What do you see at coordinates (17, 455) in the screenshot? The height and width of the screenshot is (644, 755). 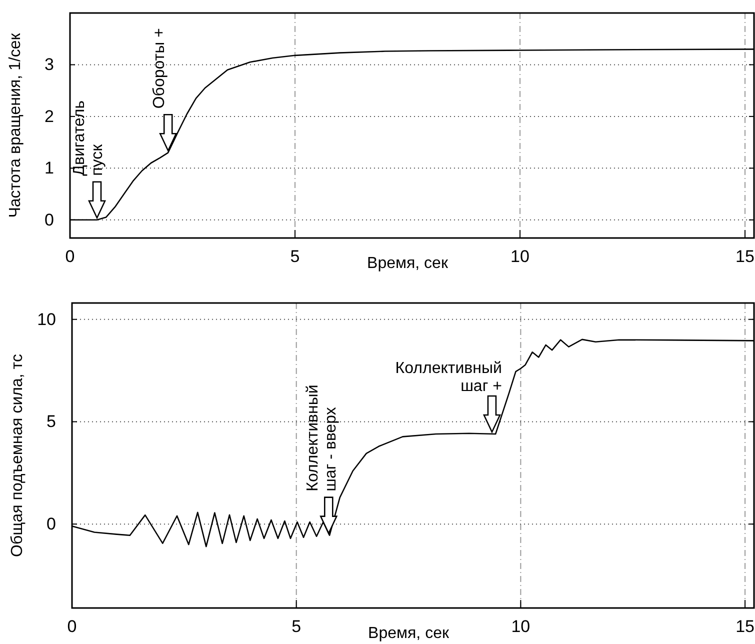 I see `y-axis-title: Общая подъемная сила, тс` at bounding box center [17, 455].